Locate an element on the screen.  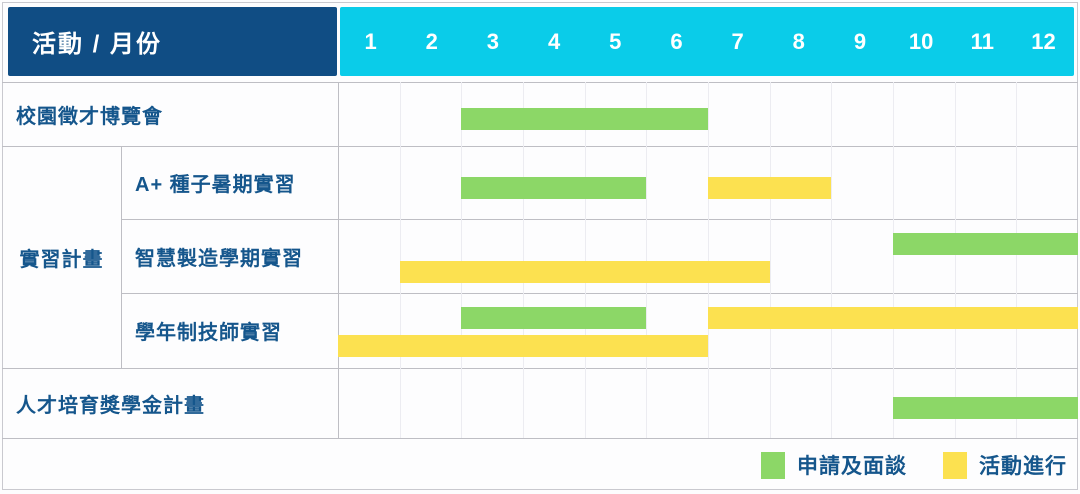
legend-item-active: 活動進行 is located at coordinates (1005, 465).